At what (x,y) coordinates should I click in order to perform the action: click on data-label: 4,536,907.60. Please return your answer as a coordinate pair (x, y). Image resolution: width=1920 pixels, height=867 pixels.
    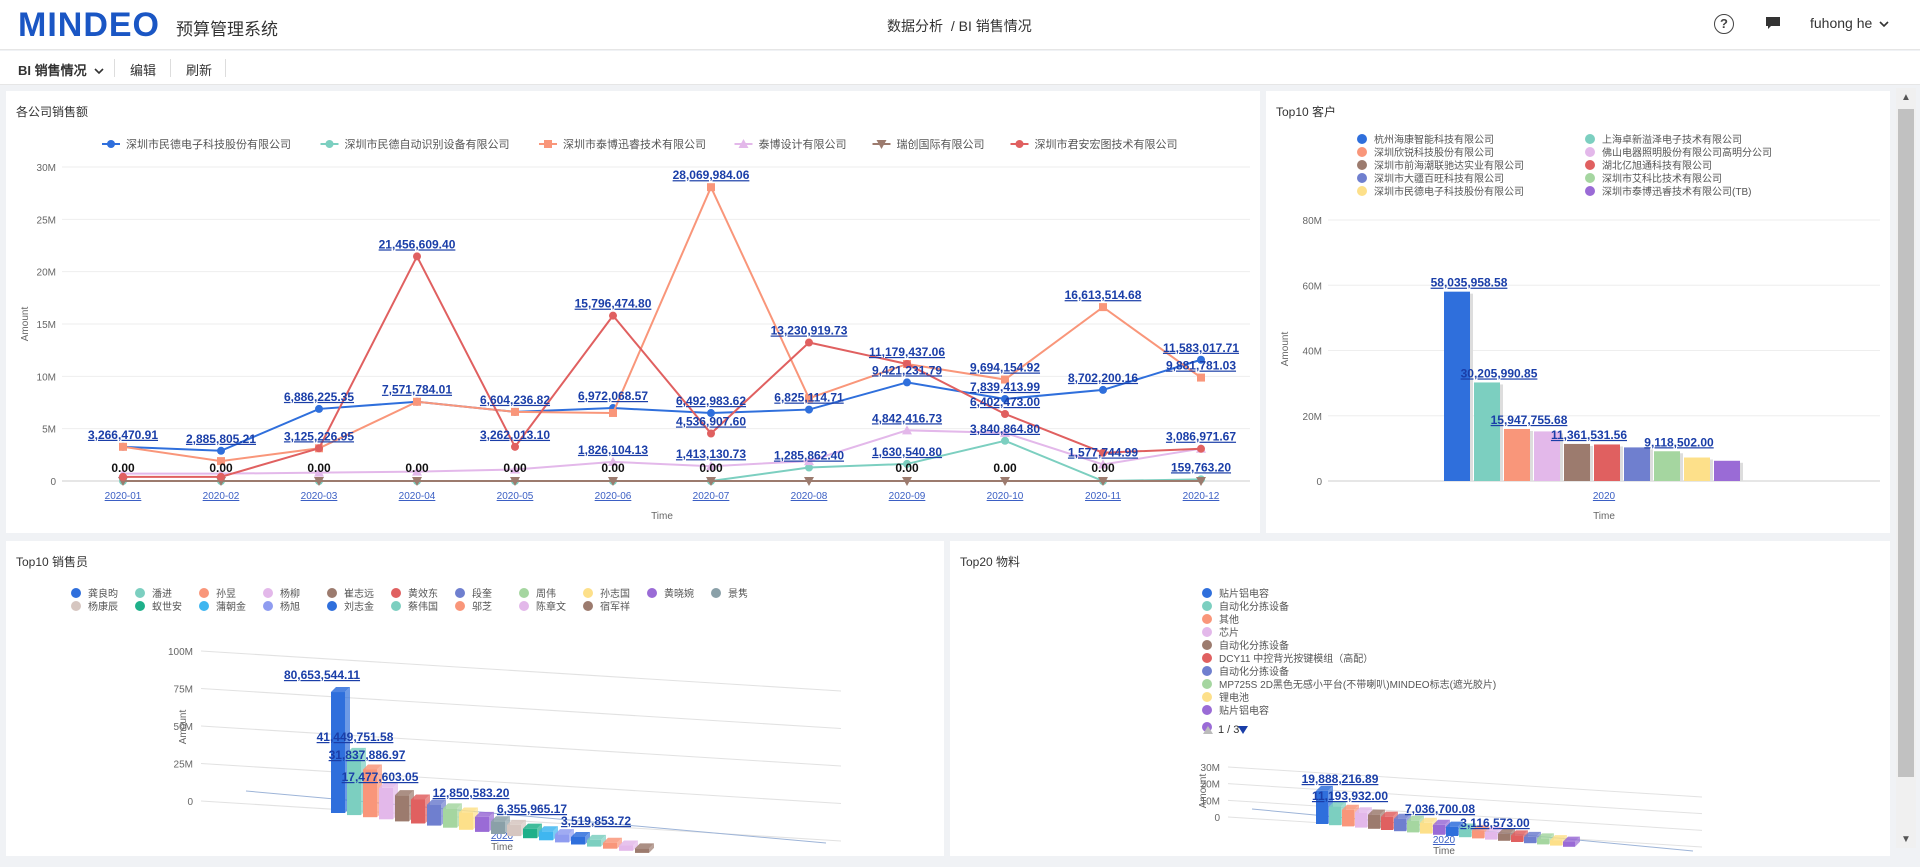
    Looking at the image, I should click on (711, 422).